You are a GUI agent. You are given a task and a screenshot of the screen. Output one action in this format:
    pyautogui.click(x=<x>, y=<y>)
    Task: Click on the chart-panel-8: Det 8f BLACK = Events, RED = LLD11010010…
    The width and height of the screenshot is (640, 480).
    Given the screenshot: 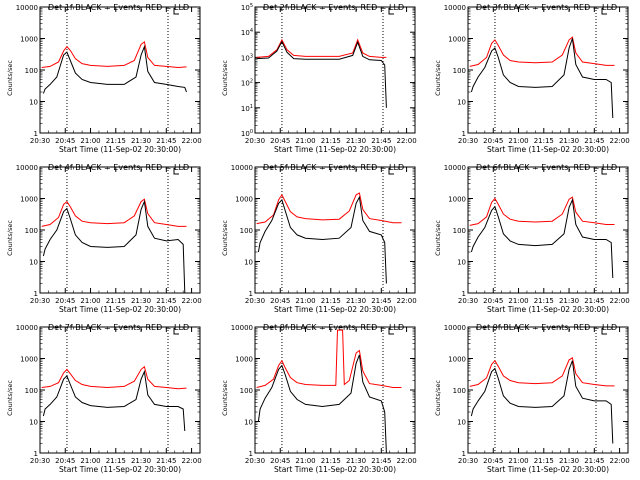 What is the action you would take?
    pyautogui.click(x=319, y=398)
    